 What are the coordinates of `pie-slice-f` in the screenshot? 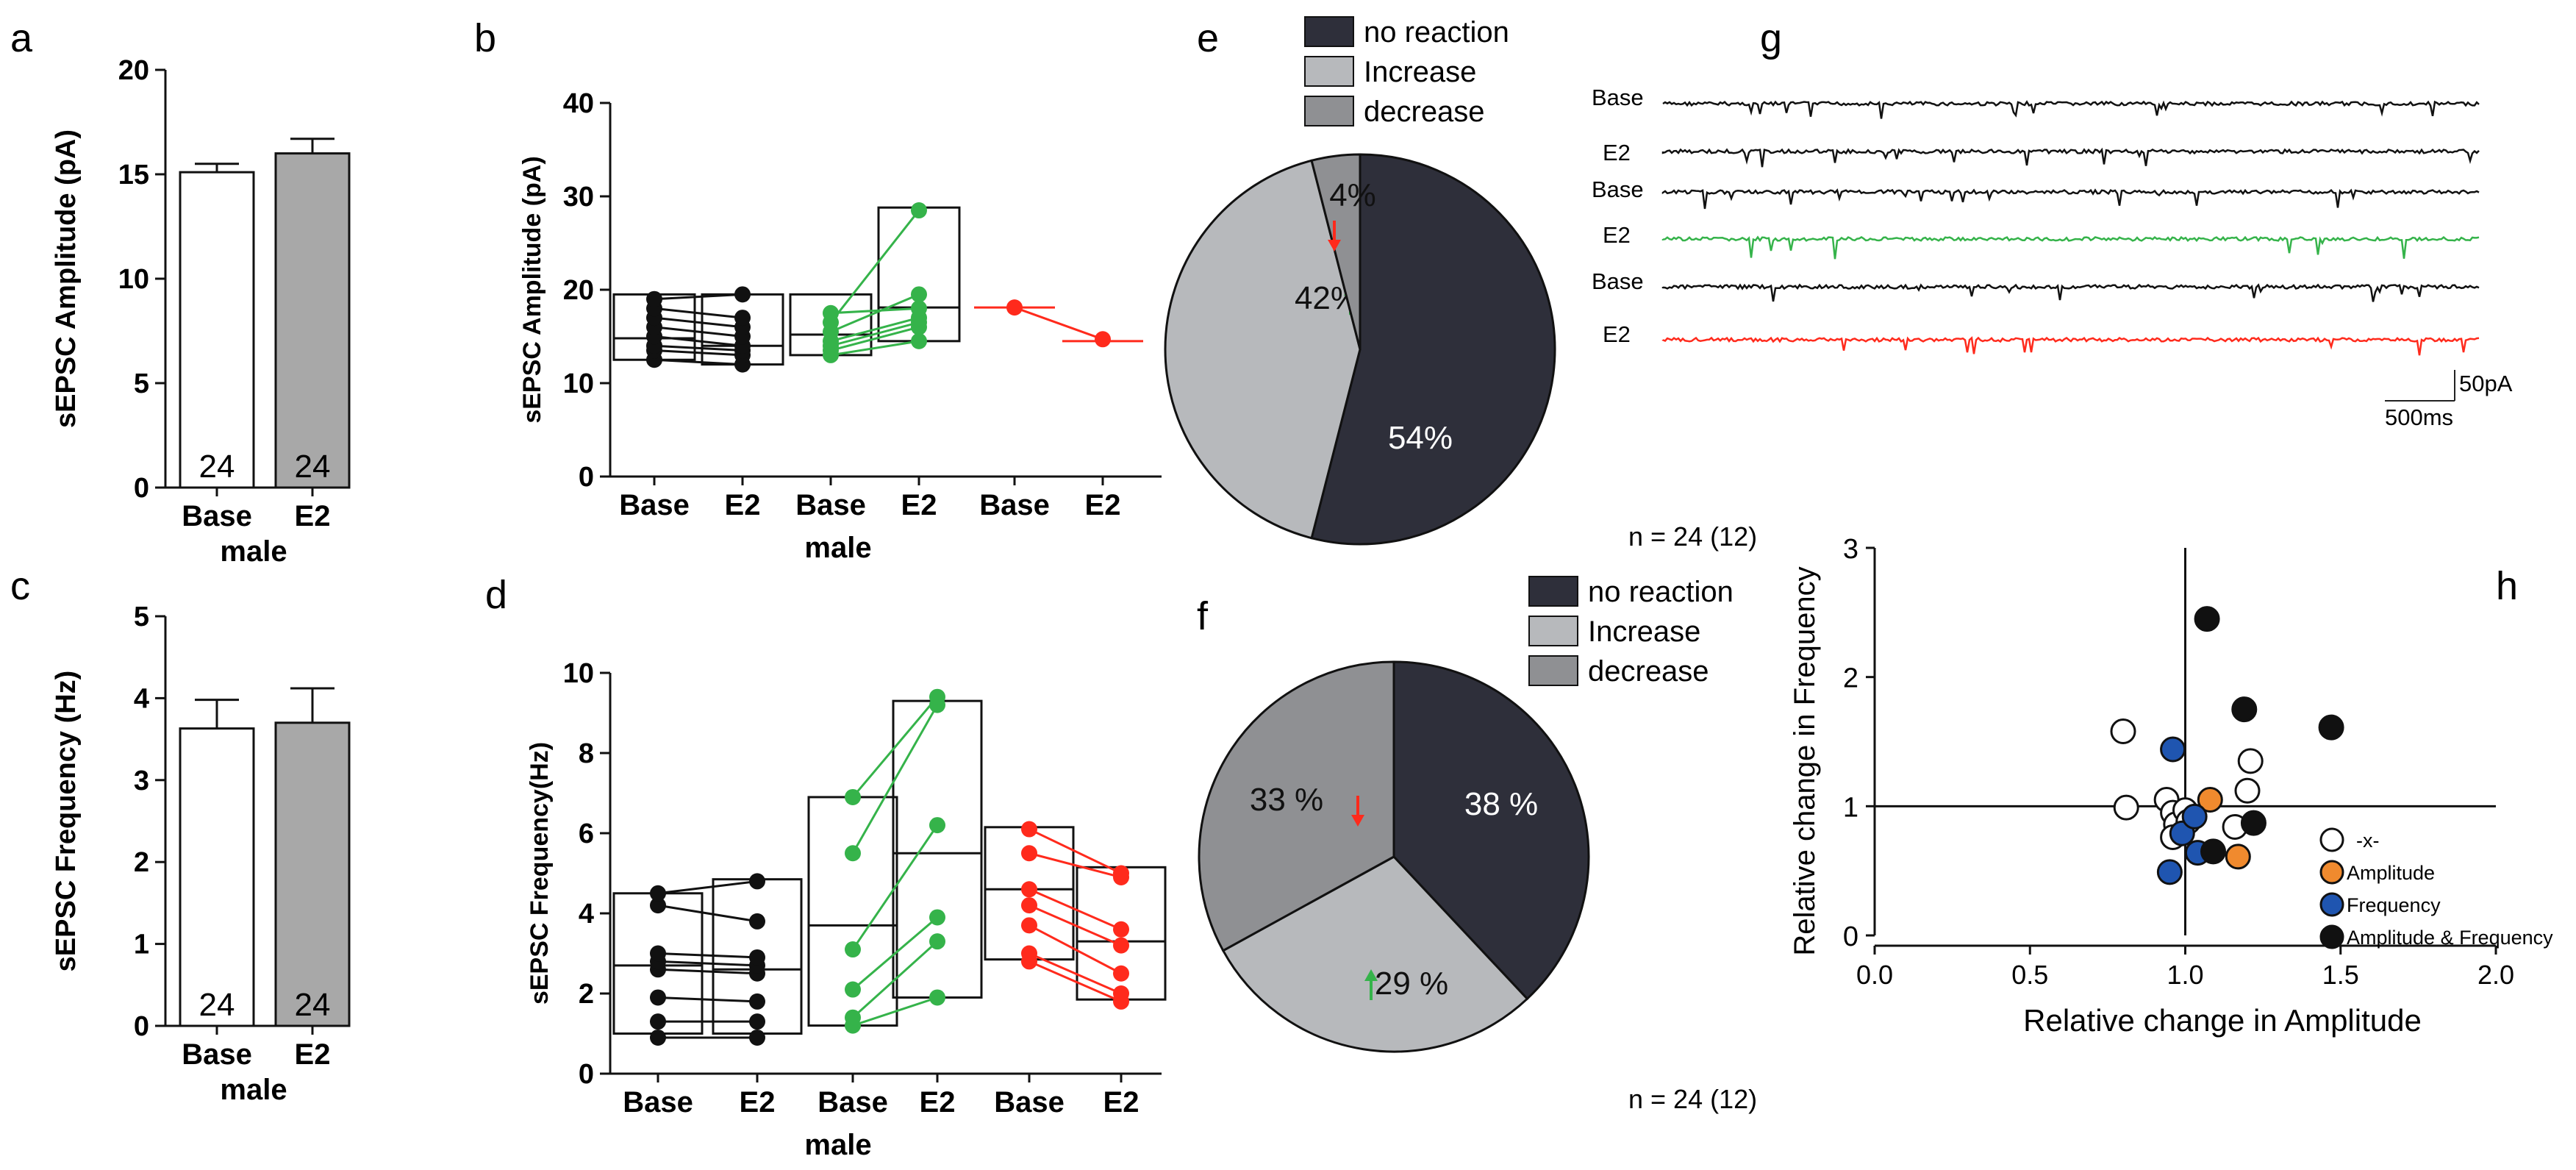 It's located at (1491, 830).